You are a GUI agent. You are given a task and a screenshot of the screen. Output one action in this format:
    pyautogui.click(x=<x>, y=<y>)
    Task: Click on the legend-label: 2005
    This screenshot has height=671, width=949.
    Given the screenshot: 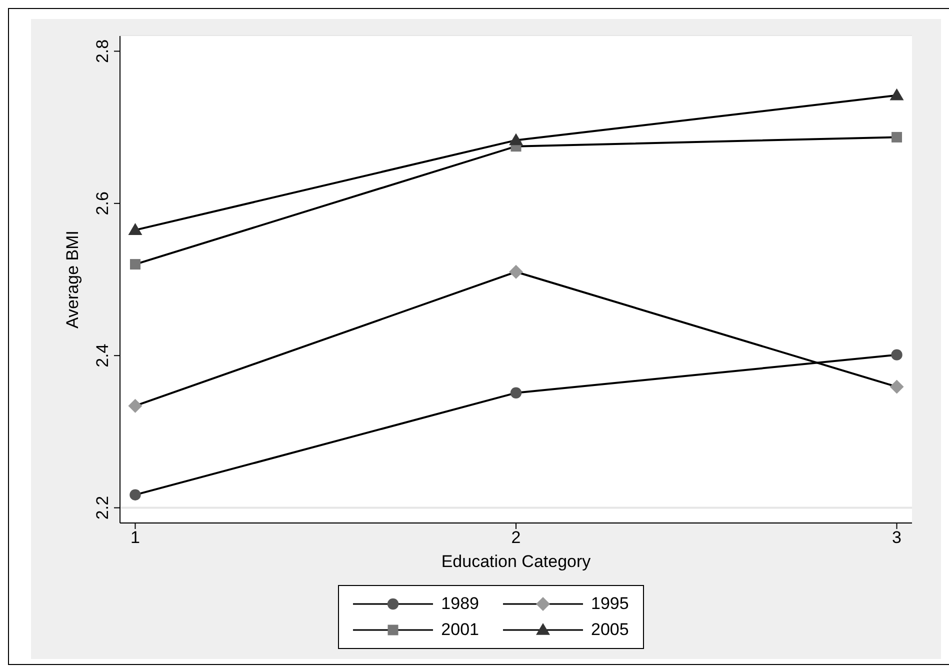 What is the action you would take?
    pyautogui.click(x=610, y=630)
    